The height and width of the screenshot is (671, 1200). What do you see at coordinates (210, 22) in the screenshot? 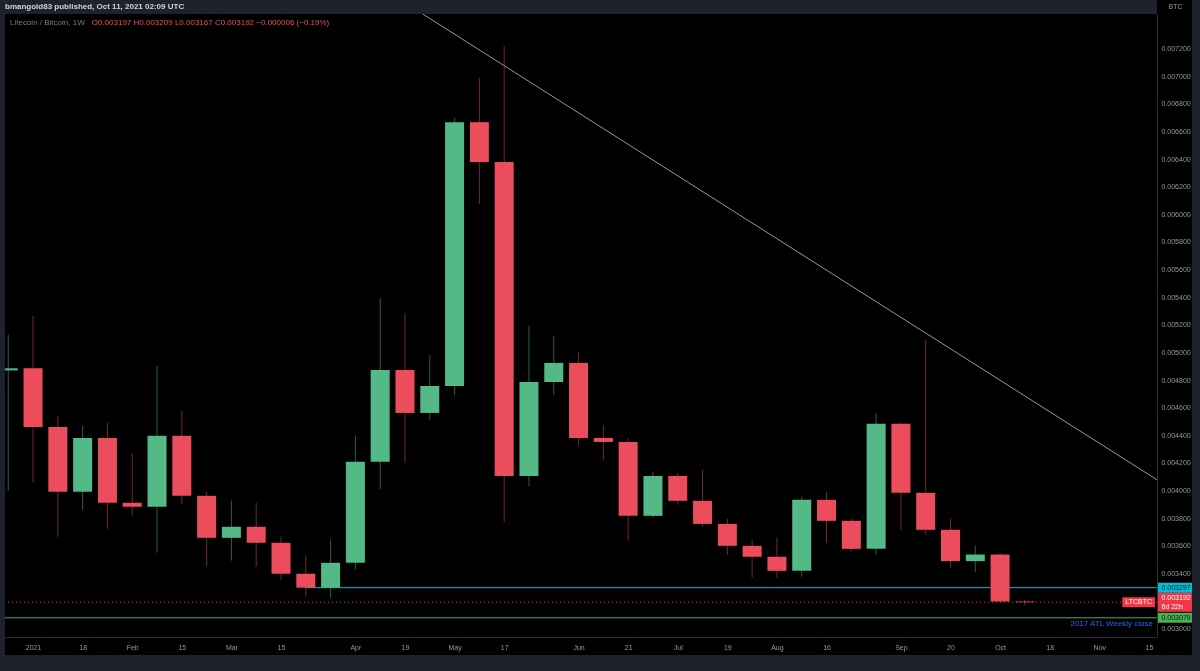
I see `annotation: O0.003197 H0.003209 L0.003167 C0.003192 −0.000006 (−0.19%)` at bounding box center [210, 22].